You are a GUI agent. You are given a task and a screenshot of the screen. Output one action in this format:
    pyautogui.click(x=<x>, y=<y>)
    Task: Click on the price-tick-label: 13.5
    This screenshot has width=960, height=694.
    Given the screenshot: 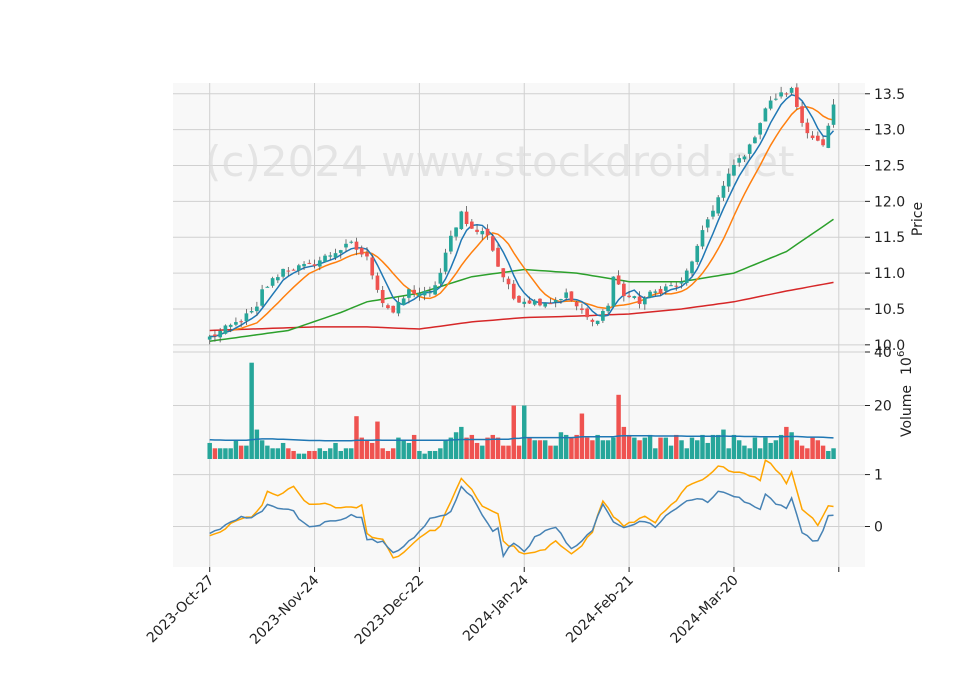 What is the action you would take?
    pyautogui.click(x=889, y=95)
    